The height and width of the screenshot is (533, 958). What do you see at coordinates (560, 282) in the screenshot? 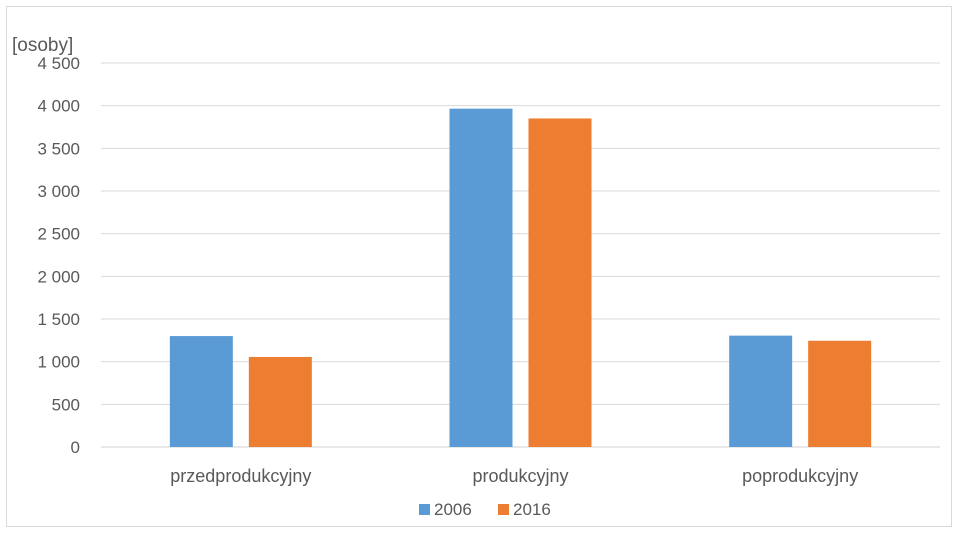
I see `bar-2016-produkcyjny` at bounding box center [560, 282].